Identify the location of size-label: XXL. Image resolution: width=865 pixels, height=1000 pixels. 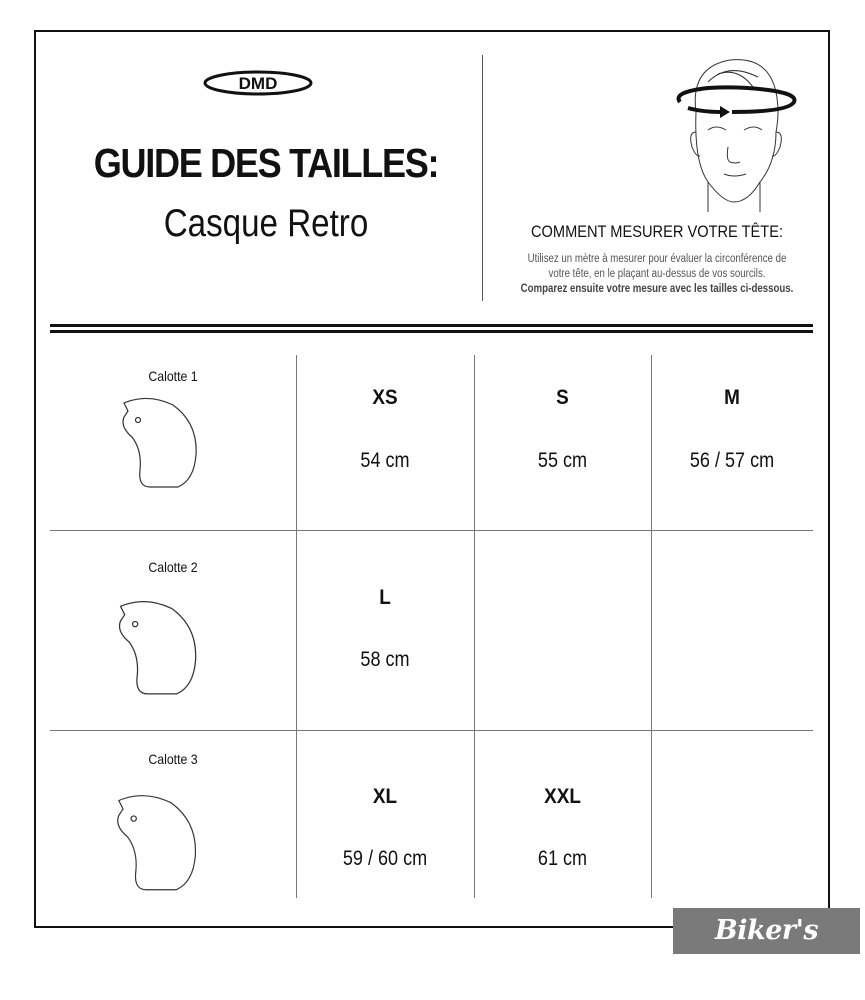
(562, 796).